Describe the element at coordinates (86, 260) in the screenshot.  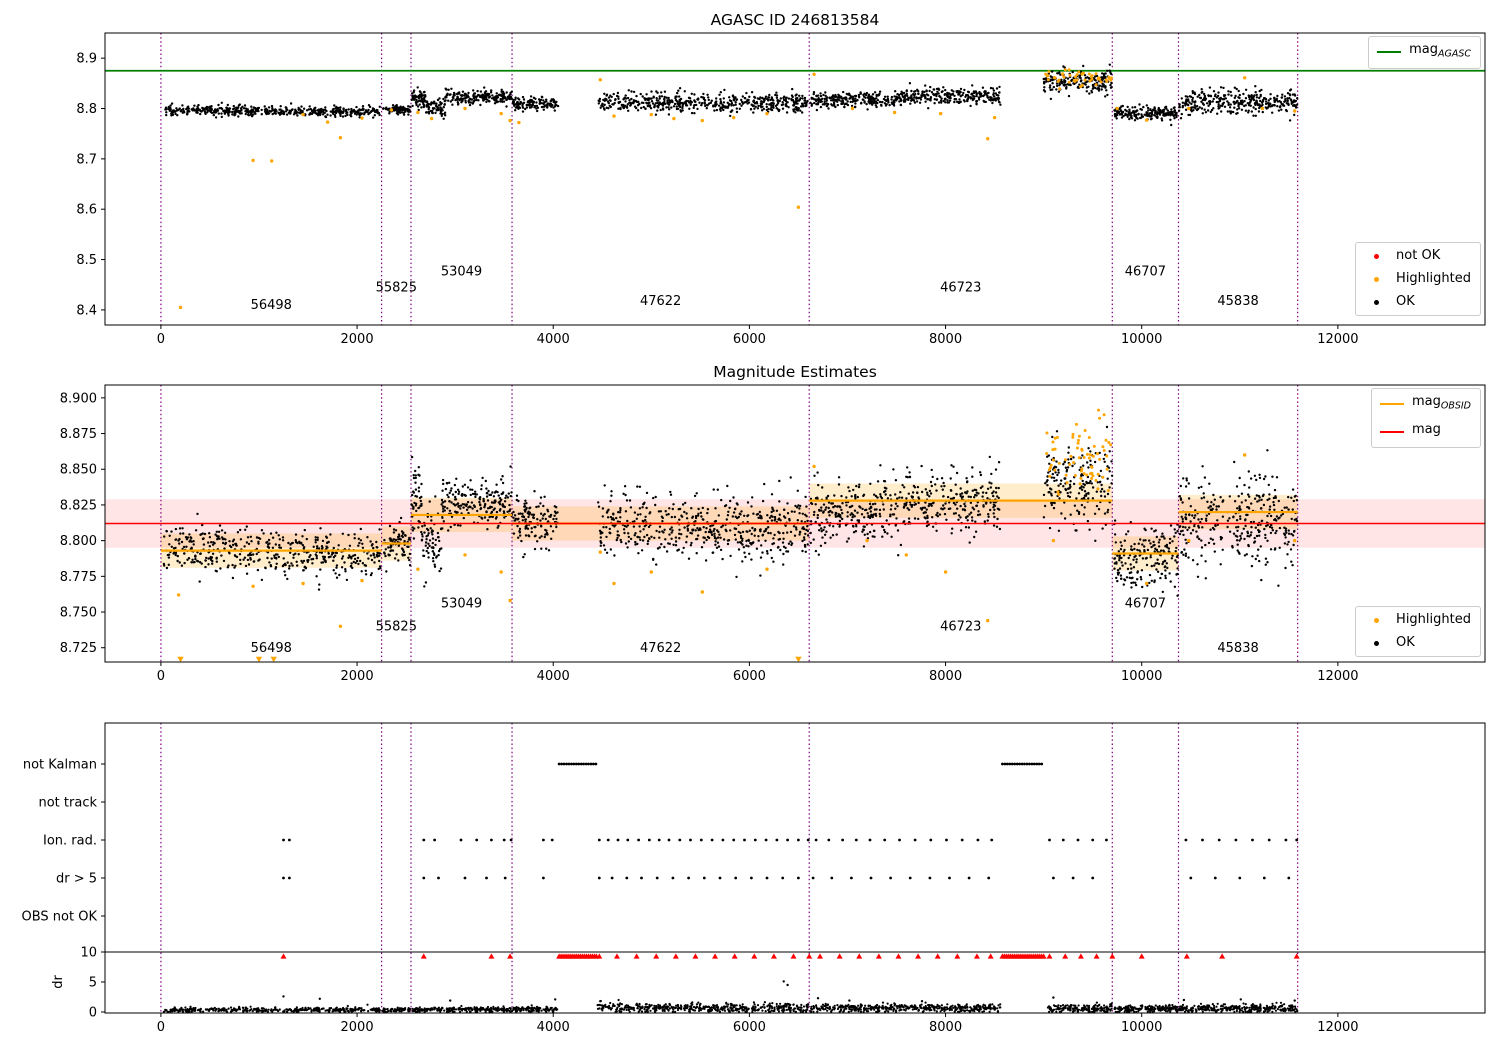
I see `svg-text: 8.5` at that location.